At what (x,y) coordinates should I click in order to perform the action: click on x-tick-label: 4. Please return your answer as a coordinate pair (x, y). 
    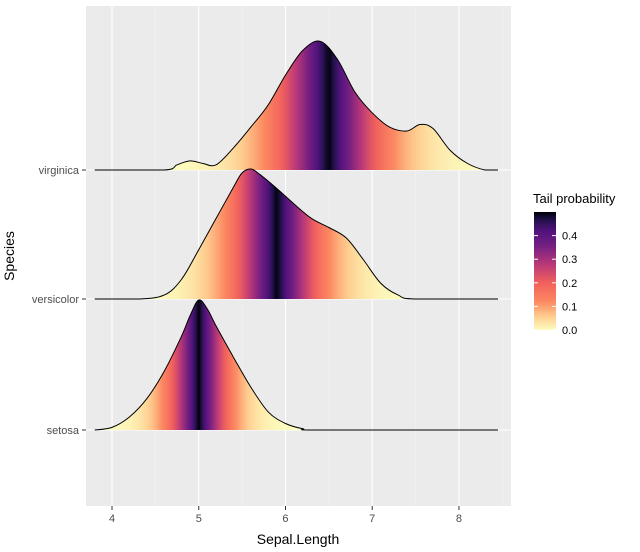
    Looking at the image, I should click on (112, 519).